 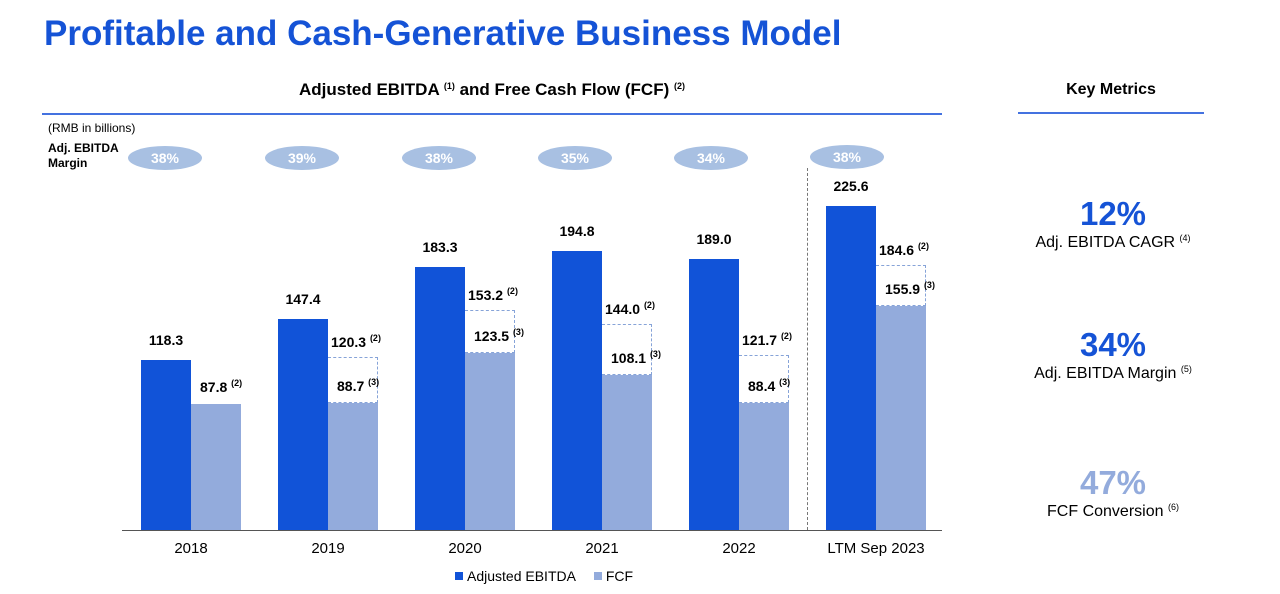 I want to click on chart-heading-text-b: and Free Cash Flow (FCF), so click(x=564, y=89).